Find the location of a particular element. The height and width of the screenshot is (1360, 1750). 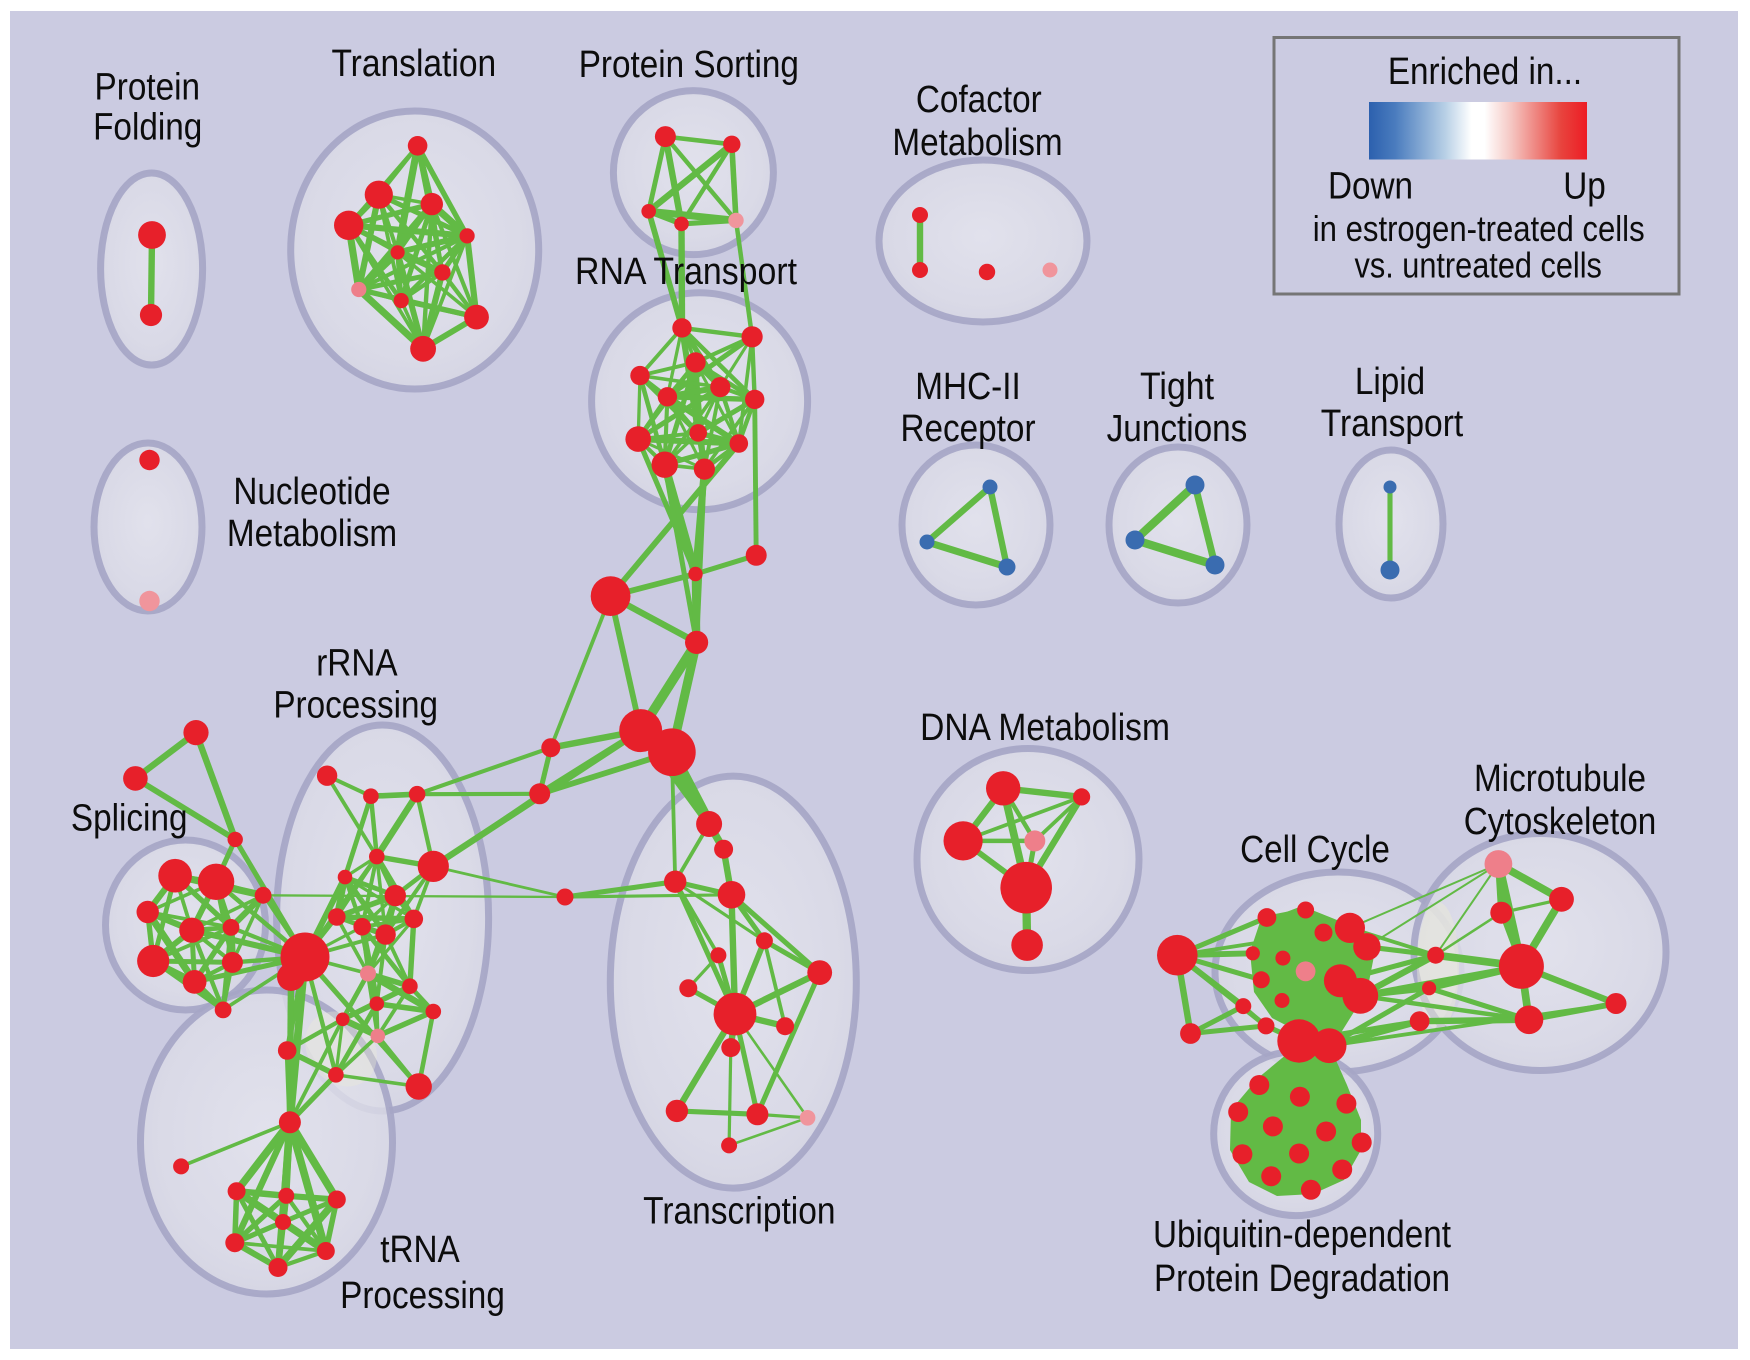

svg-text: Cytoskeleton is located at coordinates (1560, 822).